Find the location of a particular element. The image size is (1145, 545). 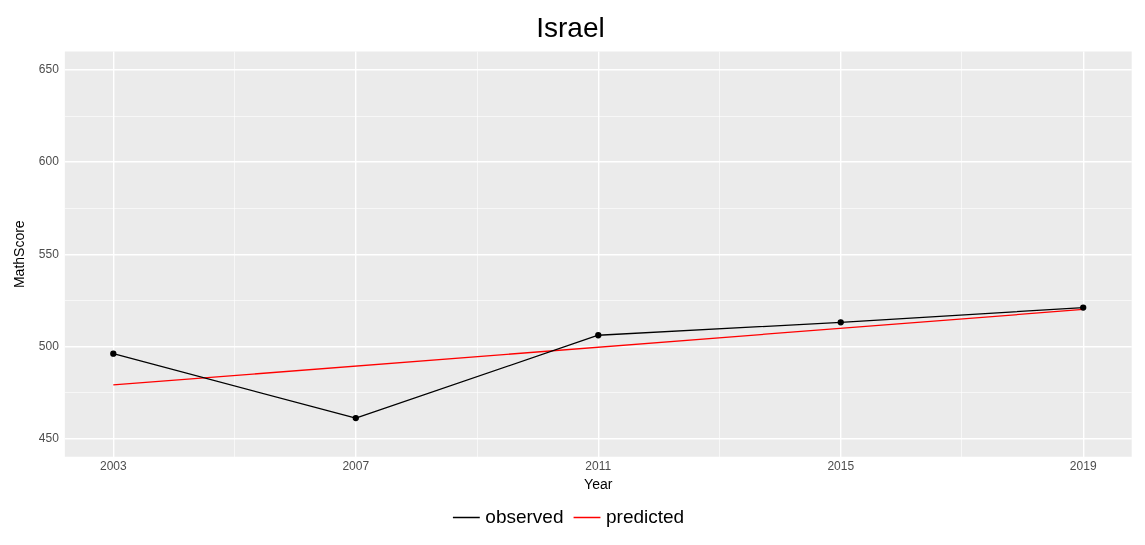

chart-title: Israel is located at coordinates (570, 27).